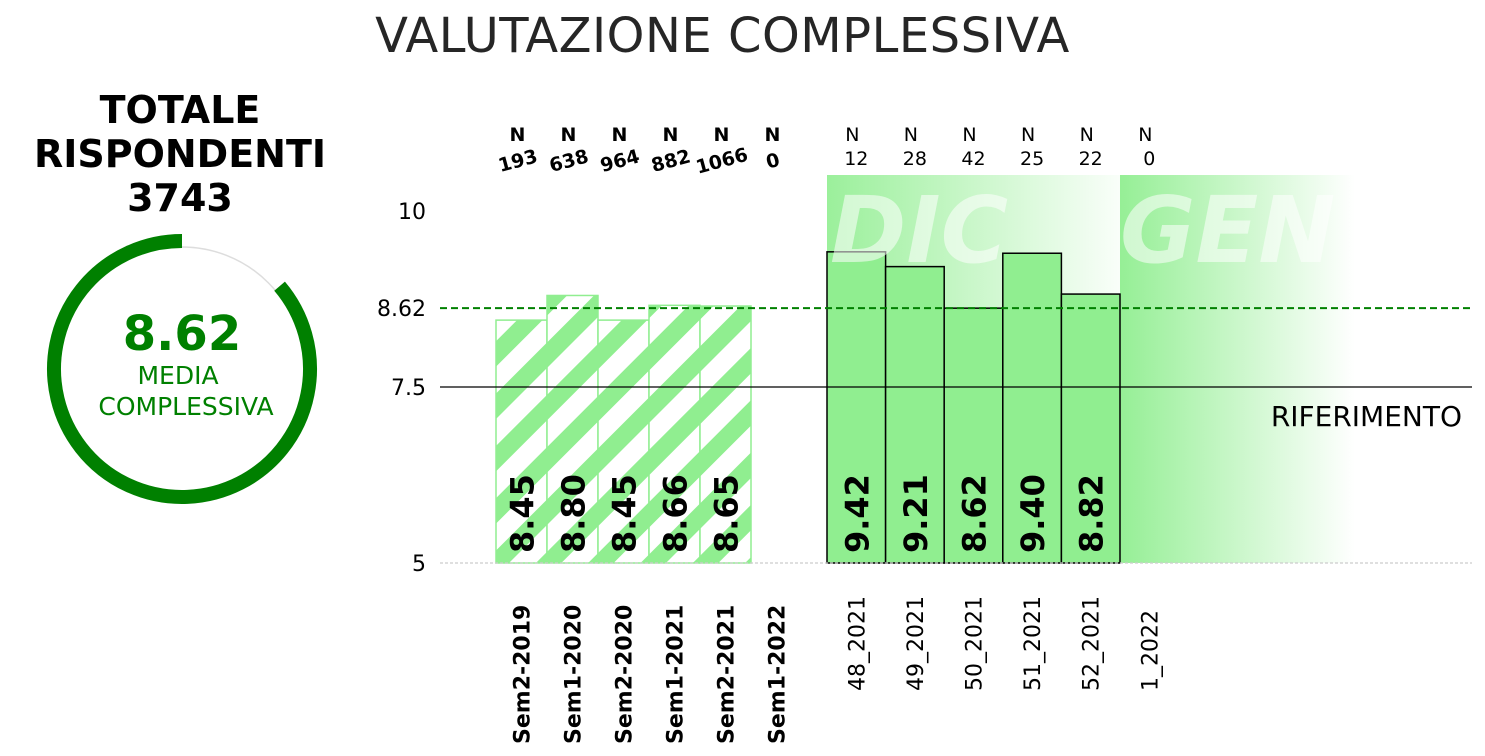  I want to click on n-count: 42, so click(973, 159).